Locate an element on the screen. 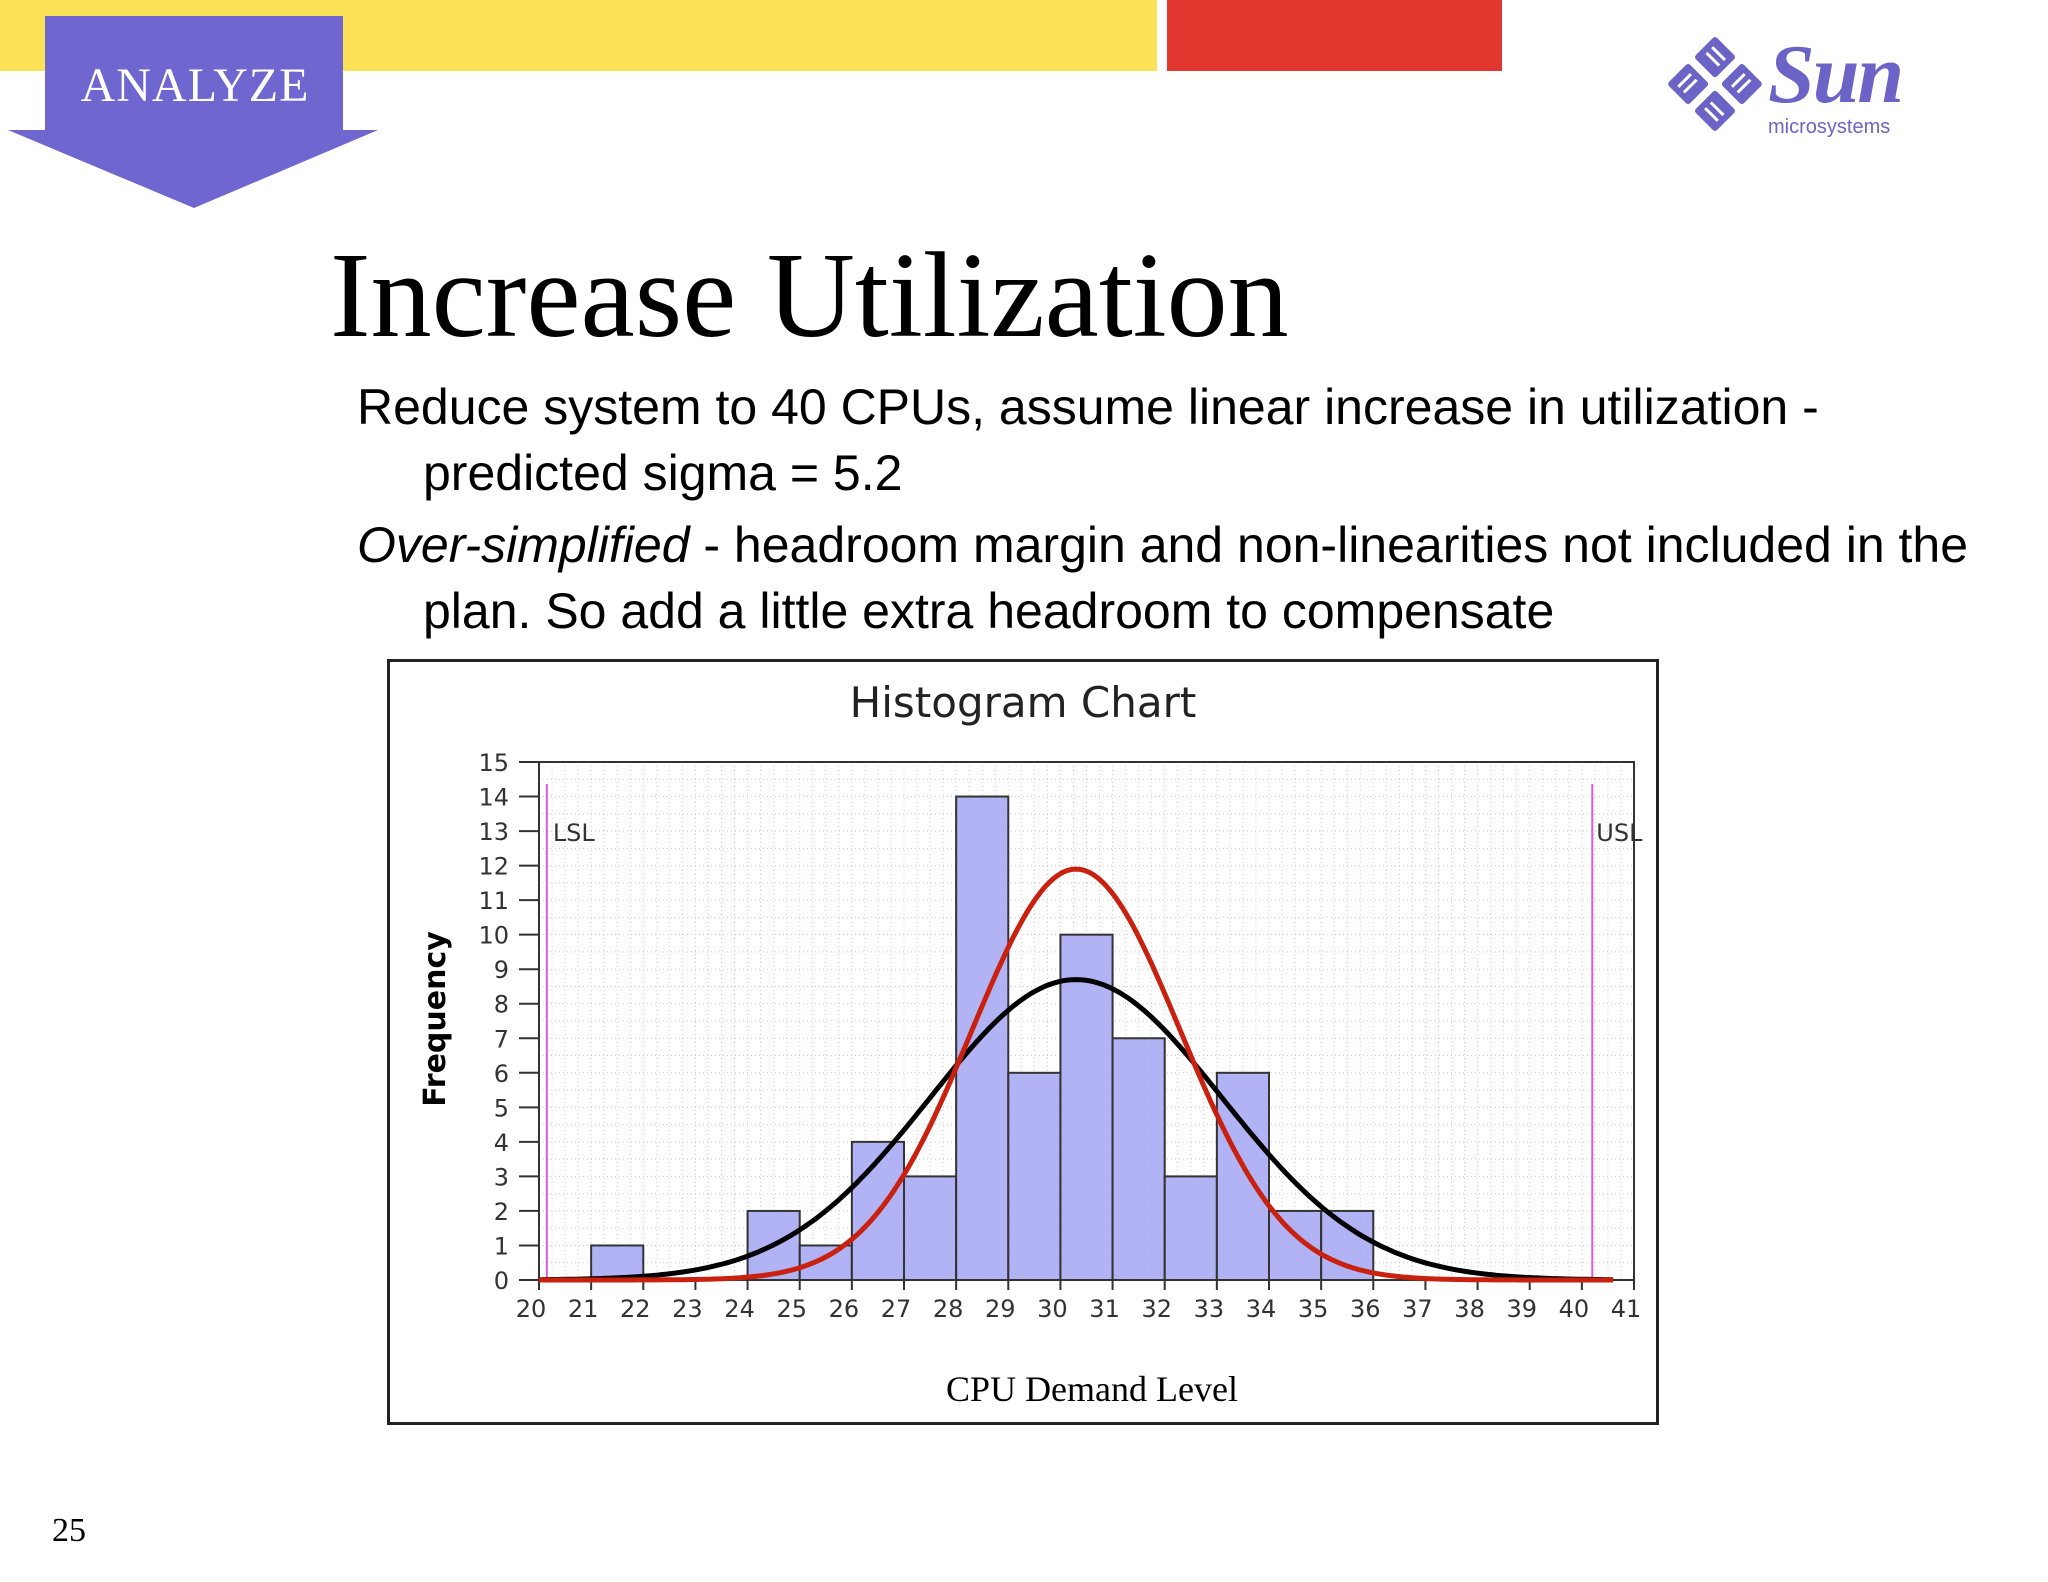 This screenshot has width=2048, height=1582. header-red-band is located at coordinates (1334, 35).